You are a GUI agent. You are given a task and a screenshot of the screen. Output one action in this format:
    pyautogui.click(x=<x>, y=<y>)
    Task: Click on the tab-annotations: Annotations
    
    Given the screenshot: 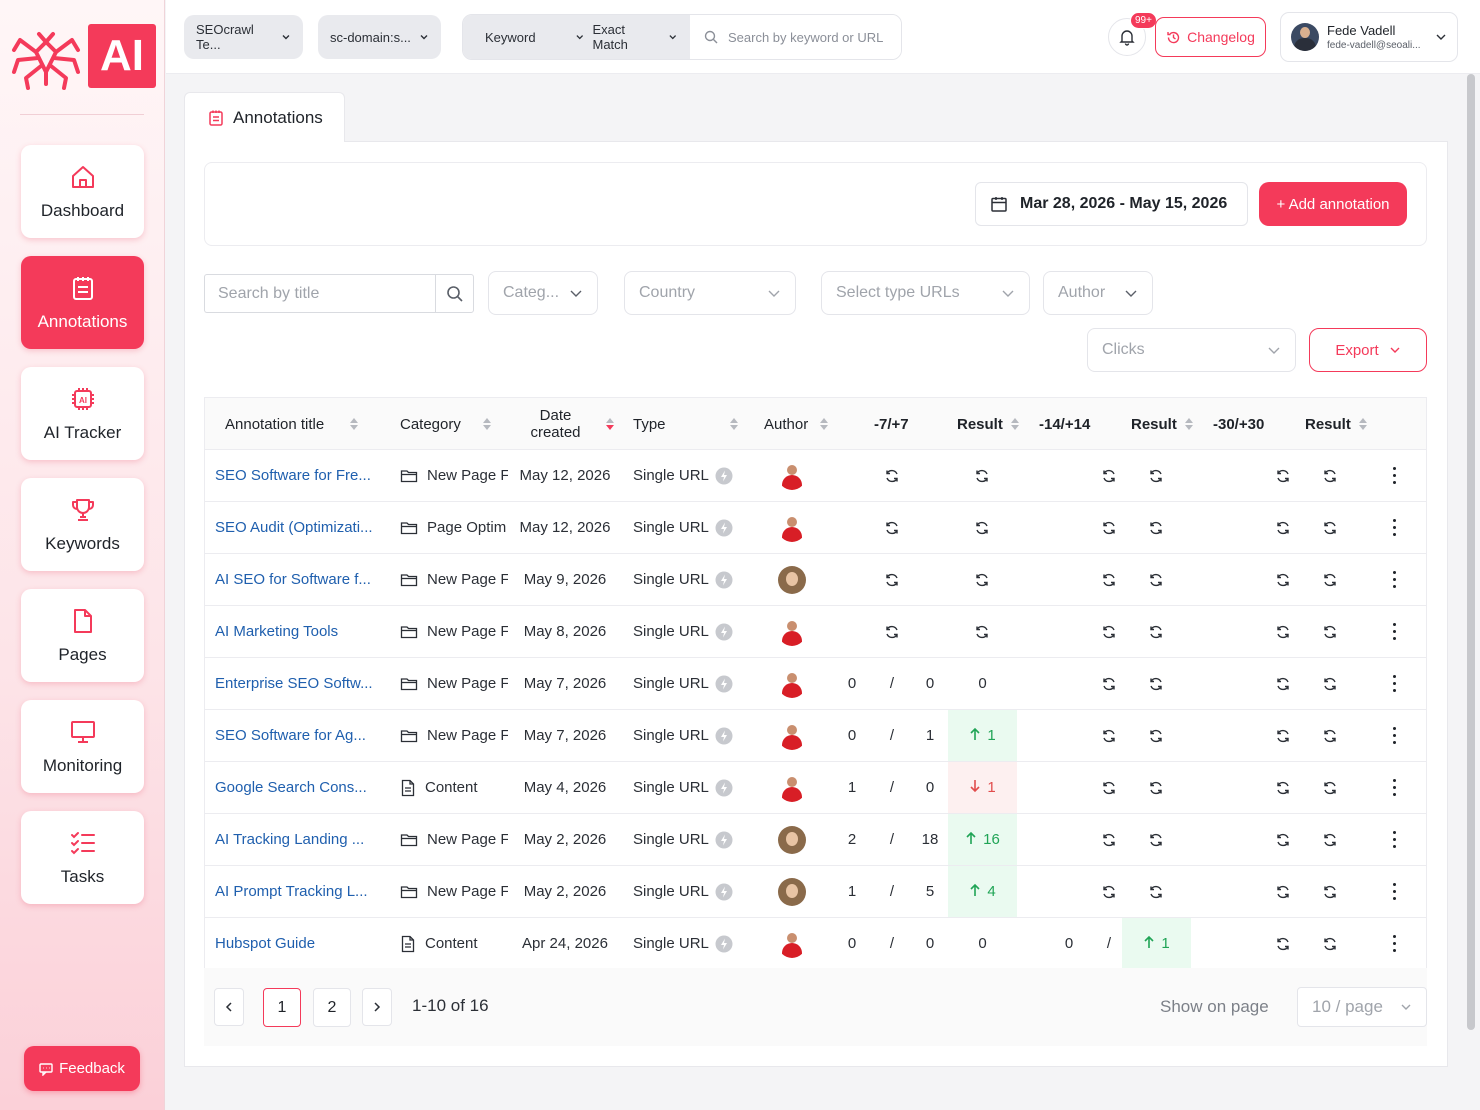 What is the action you would take?
    pyautogui.click(x=264, y=117)
    